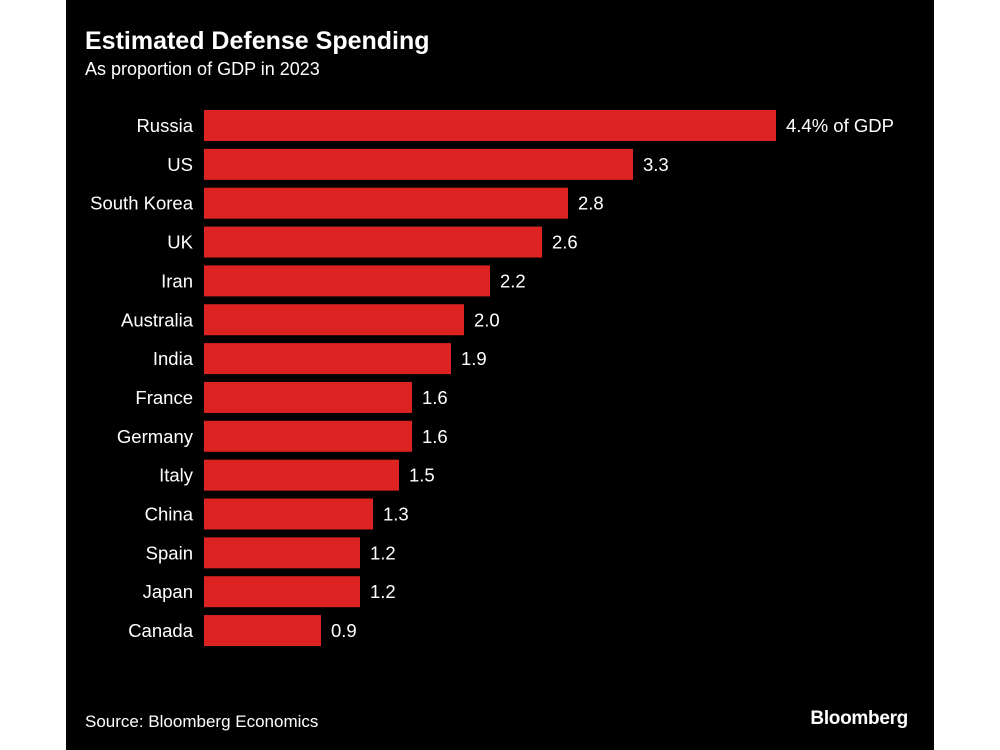 Image resolution: width=1000 pixels, height=750 pixels. Describe the element at coordinates (301, 475) in the screenshot. I see `bar-italy` at that location.